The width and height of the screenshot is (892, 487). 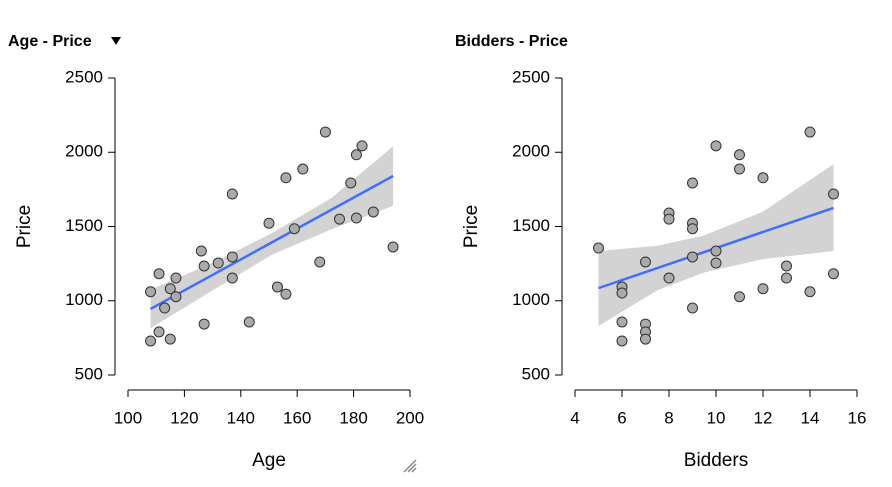 I want to click on chart-title: Age - Price, so click(x=50, y=41).